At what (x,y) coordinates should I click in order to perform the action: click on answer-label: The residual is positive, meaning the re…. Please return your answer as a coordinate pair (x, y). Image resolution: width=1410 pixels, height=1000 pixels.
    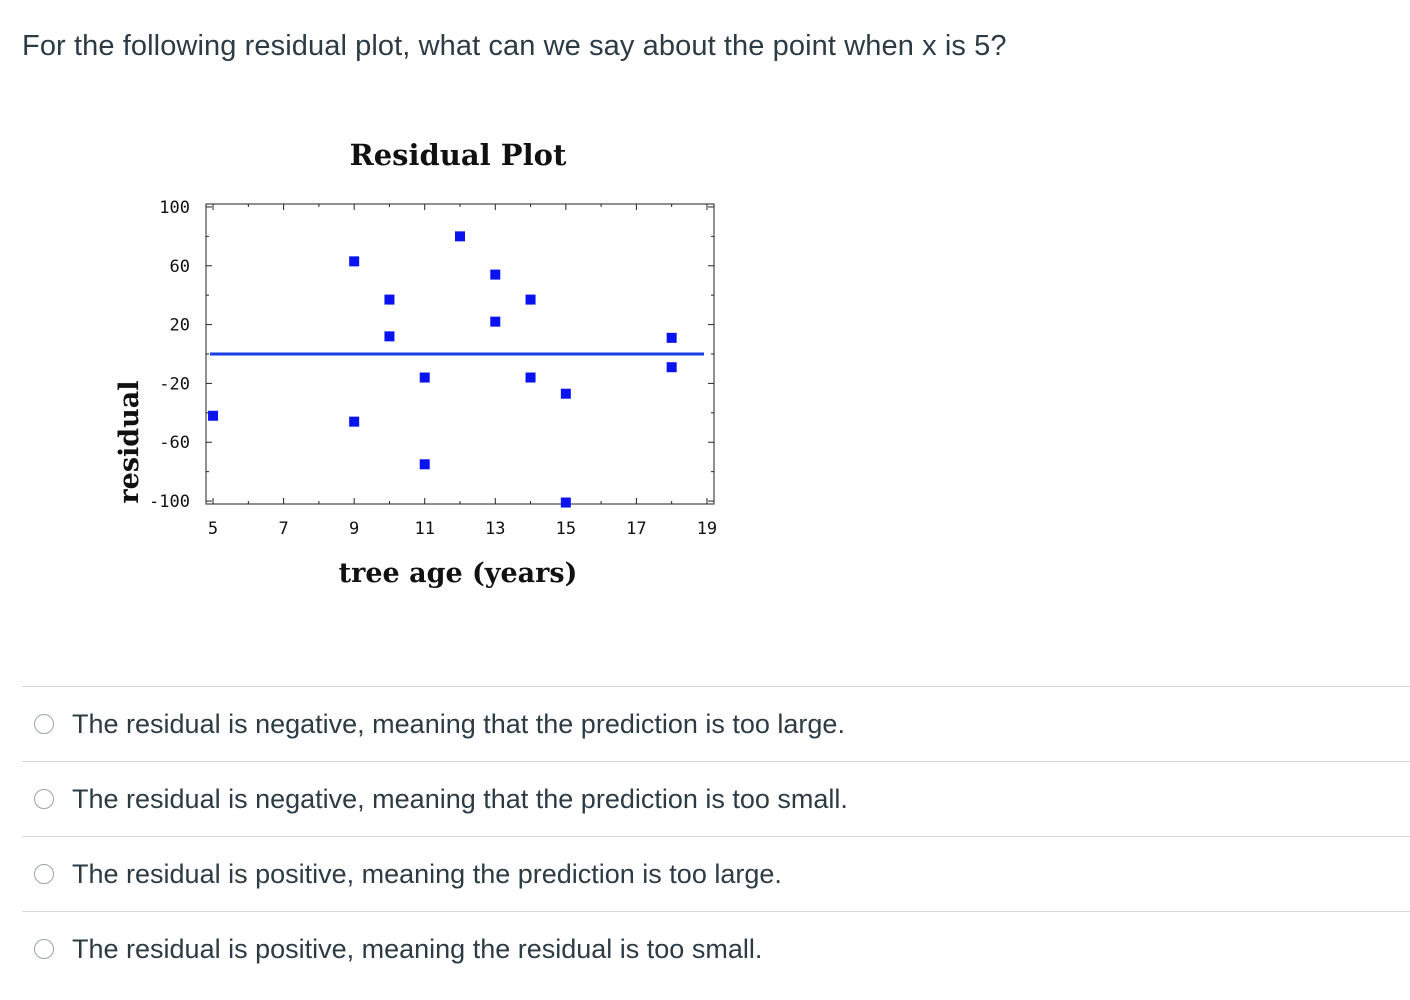
    Looking at the image, I should click on (417, 948).